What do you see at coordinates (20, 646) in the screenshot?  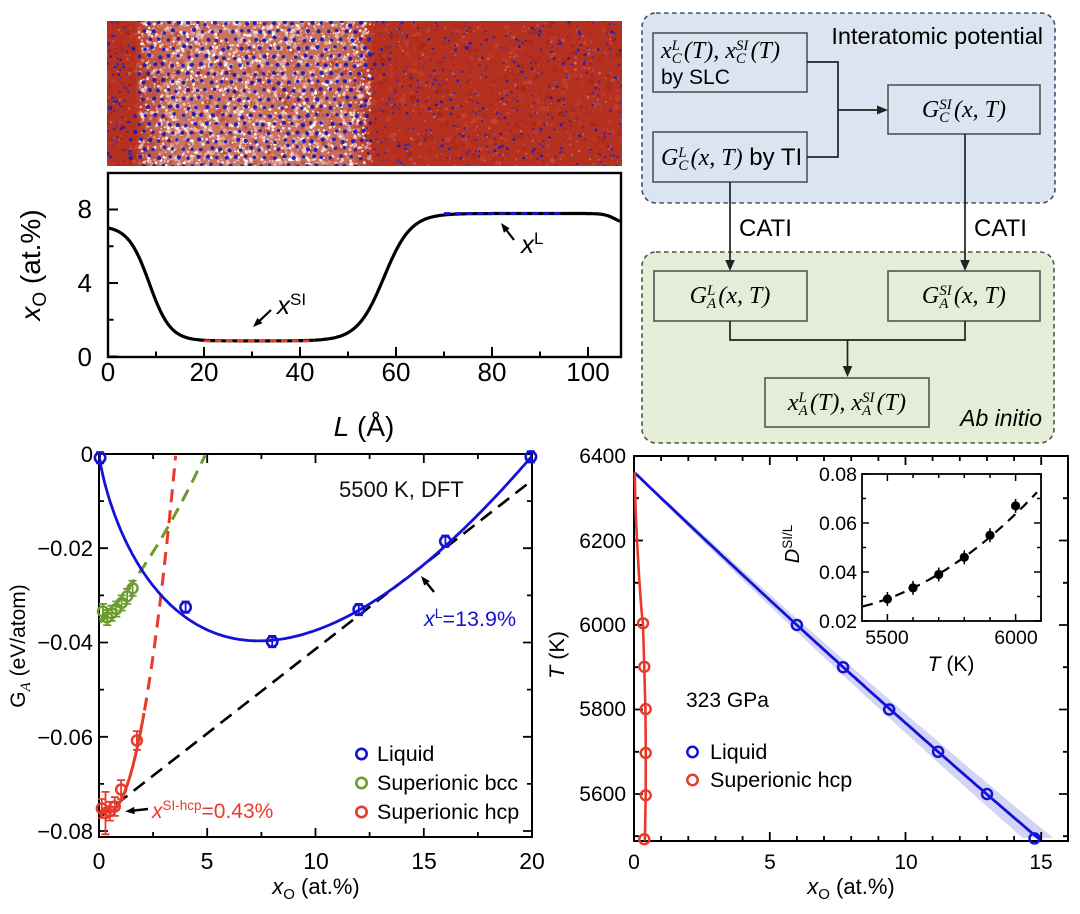 I see `svg-text: GA (eV/atom)` at bounding box center [20, 646].